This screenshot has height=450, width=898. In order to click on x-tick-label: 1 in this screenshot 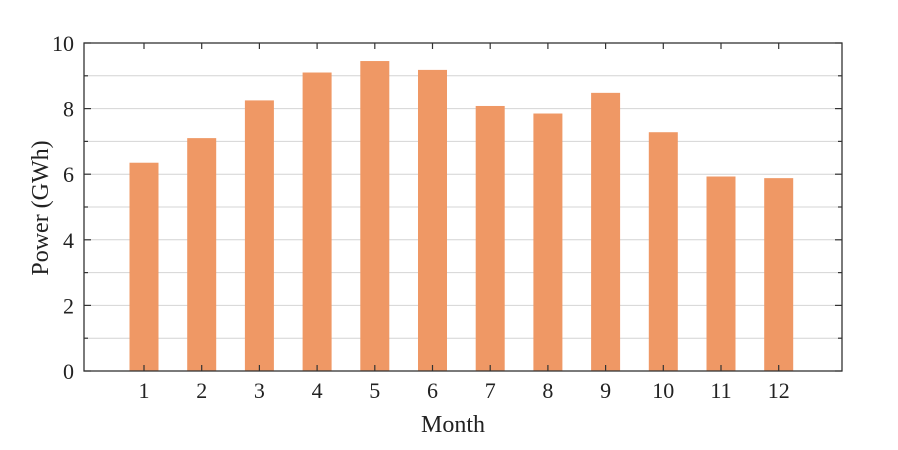, I will do `click(144, 390)`.